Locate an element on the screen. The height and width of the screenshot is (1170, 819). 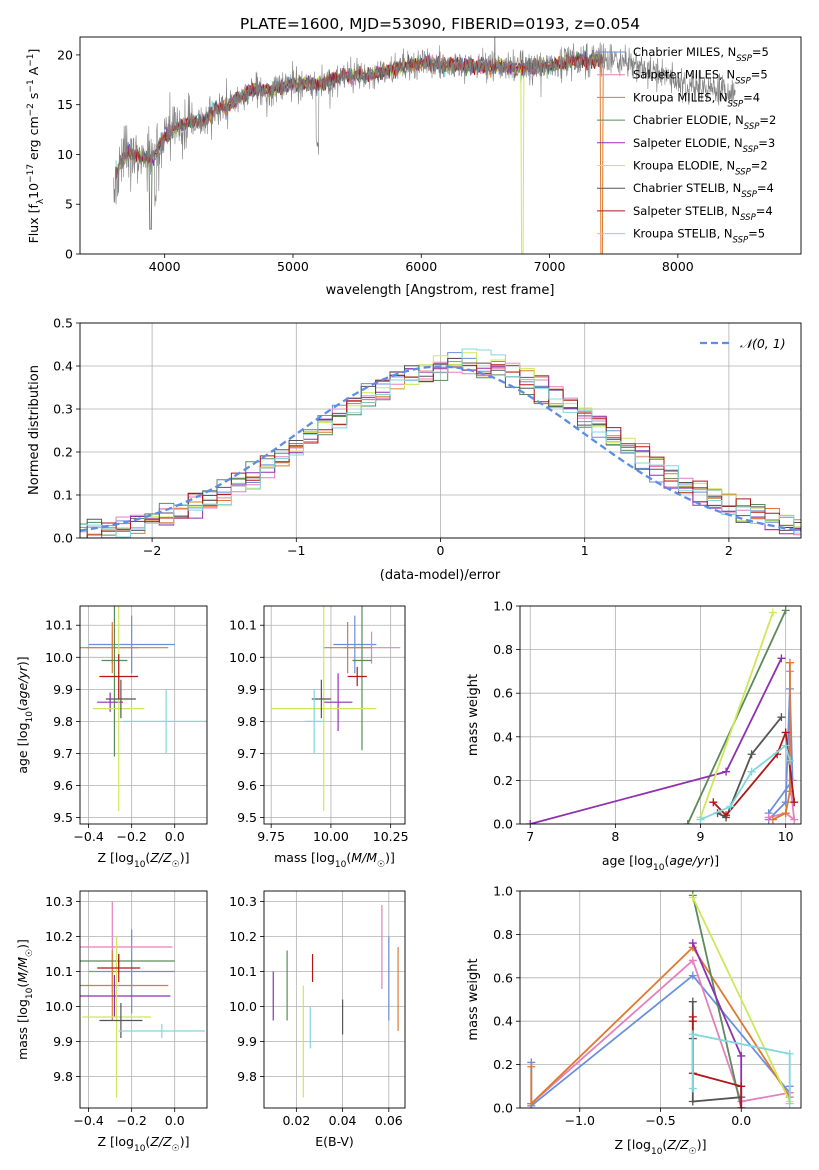
y-axis-label: mass weight is located at coordinates (473, 999).